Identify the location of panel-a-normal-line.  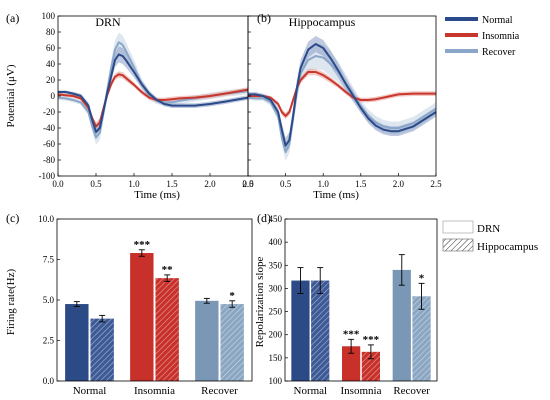
(153, 93).